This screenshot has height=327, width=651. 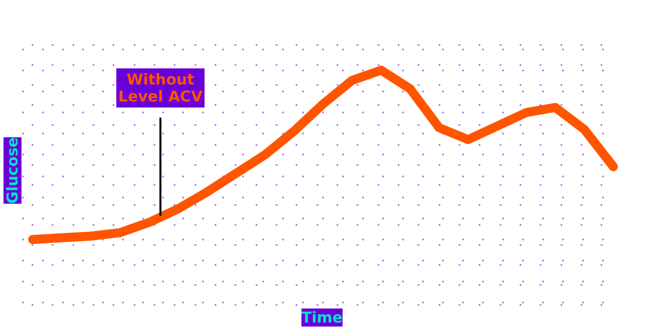 What do you see at coordinates (13, 170) in the screenshot?
I see `y-axis-title: Glucose` at bounding box center [13, 170].